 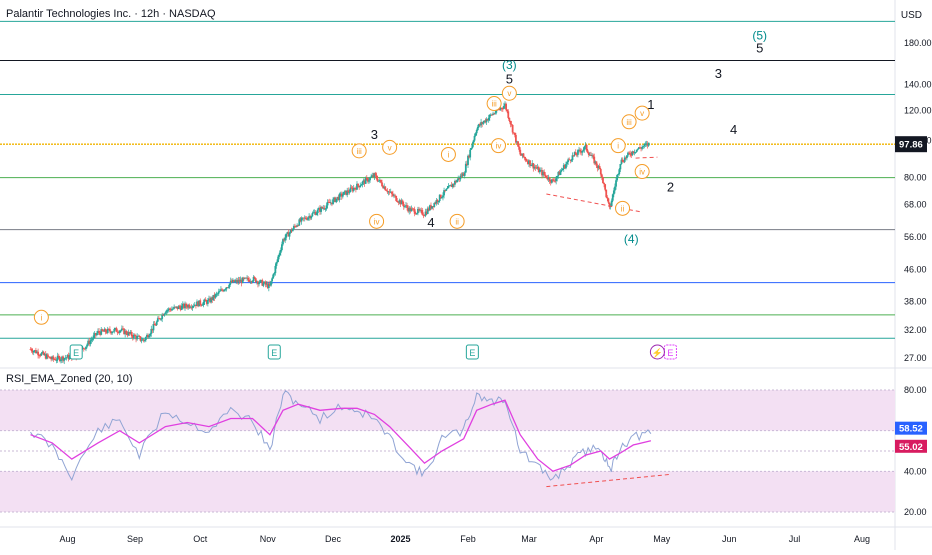 What do you see at coordinates (430, 222) in the screenshot?
I see `wave-label-1: 4` at bounding box center [430, 222].